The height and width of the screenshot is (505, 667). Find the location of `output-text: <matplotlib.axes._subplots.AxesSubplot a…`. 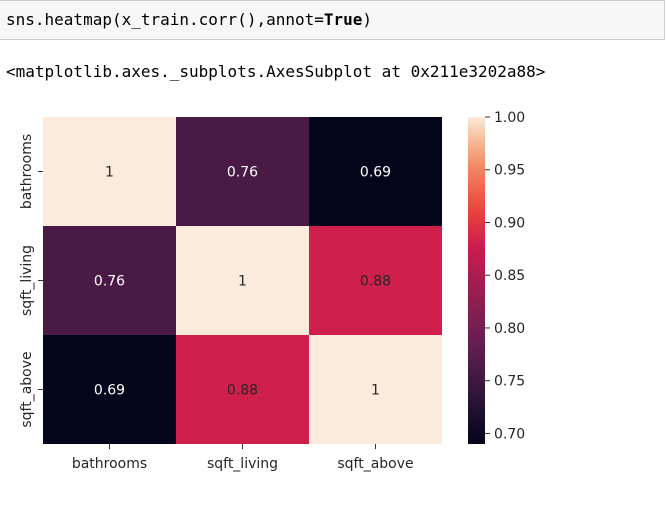

output-text: <matplotlib.axes._subplots.AxesSubplot a… is located at coordinates (276, 71).